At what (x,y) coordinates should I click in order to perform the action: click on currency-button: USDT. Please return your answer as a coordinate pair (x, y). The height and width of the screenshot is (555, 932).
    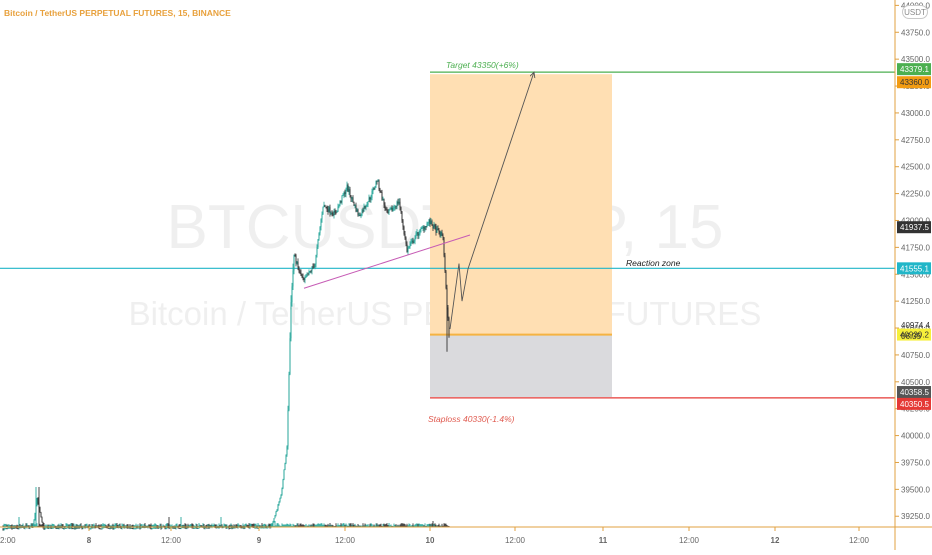
    Looking at the image, I should click on (915, 12).